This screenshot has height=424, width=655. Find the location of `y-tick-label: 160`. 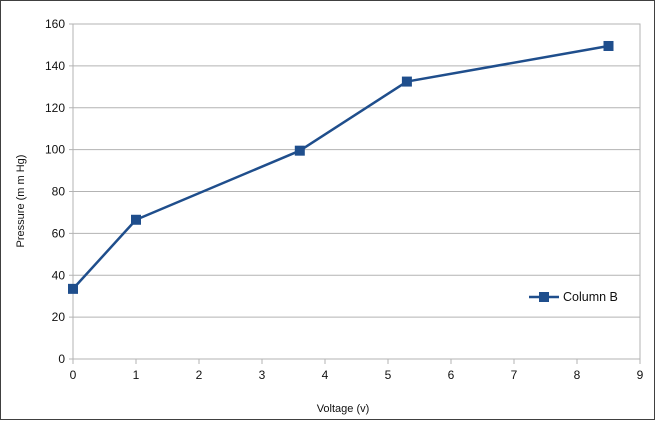

y-tick-label: 160 is located at coordinates (55, 24).